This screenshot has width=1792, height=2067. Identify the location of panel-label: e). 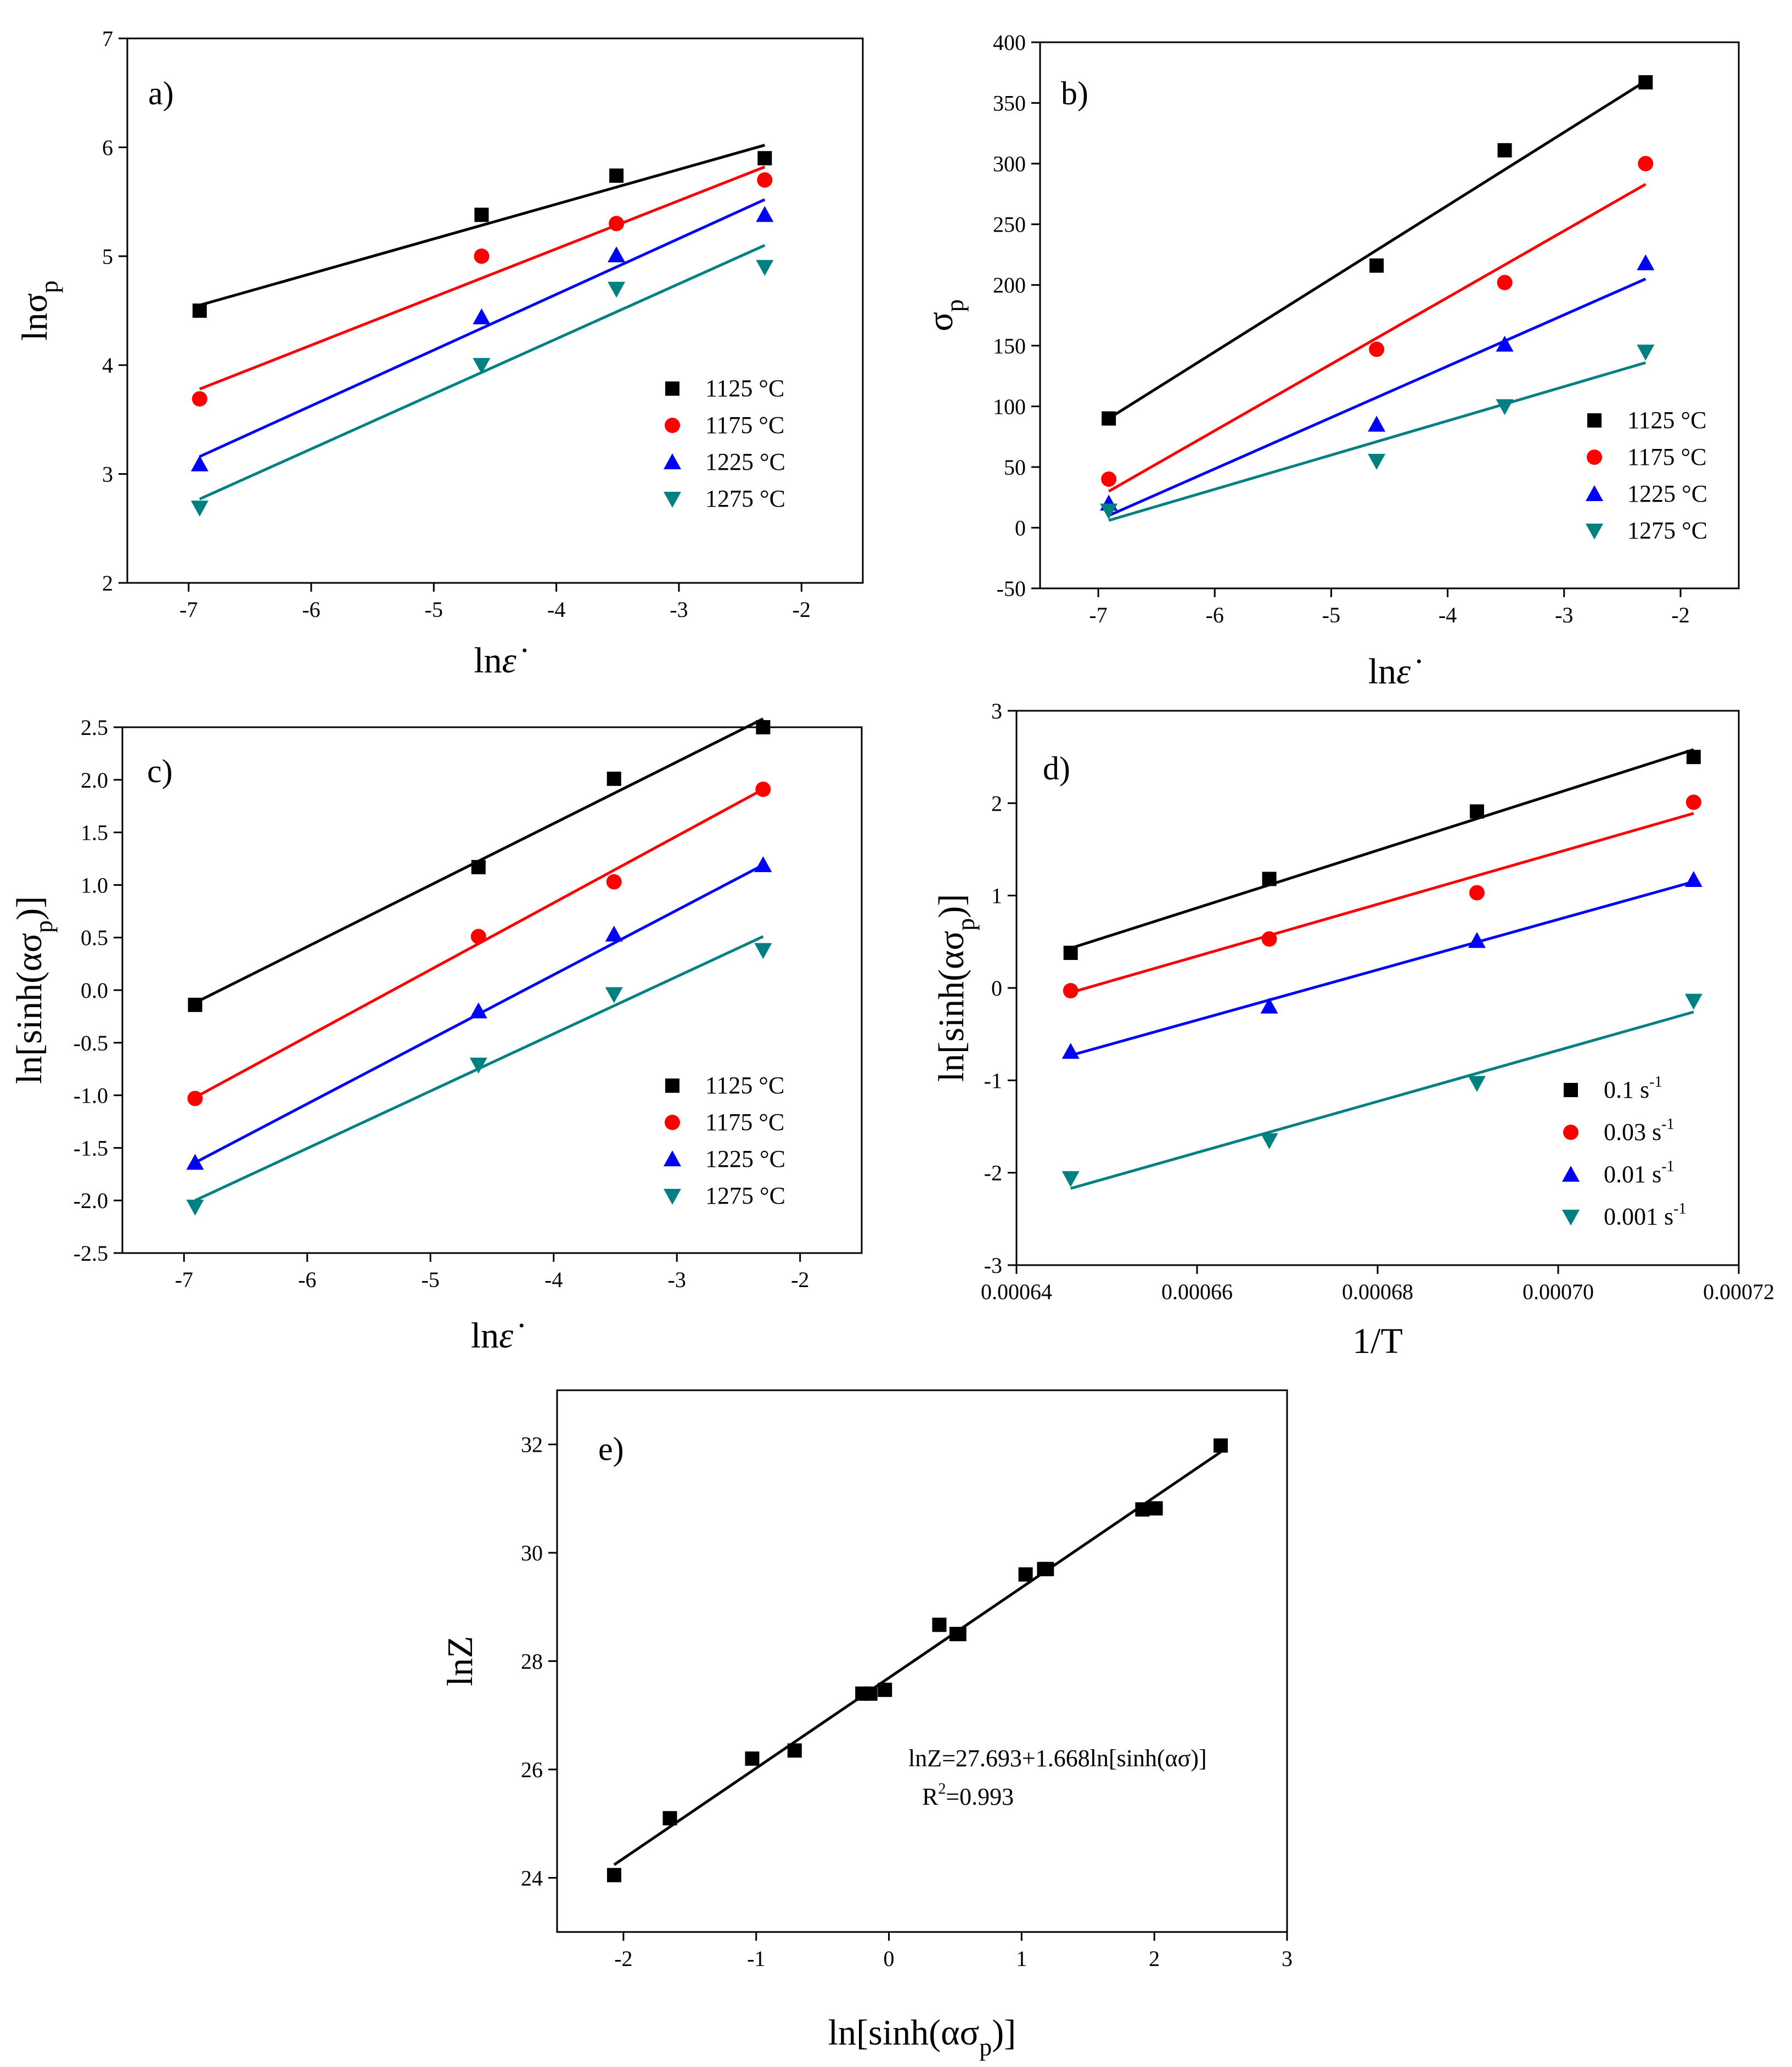
(611, 1449).